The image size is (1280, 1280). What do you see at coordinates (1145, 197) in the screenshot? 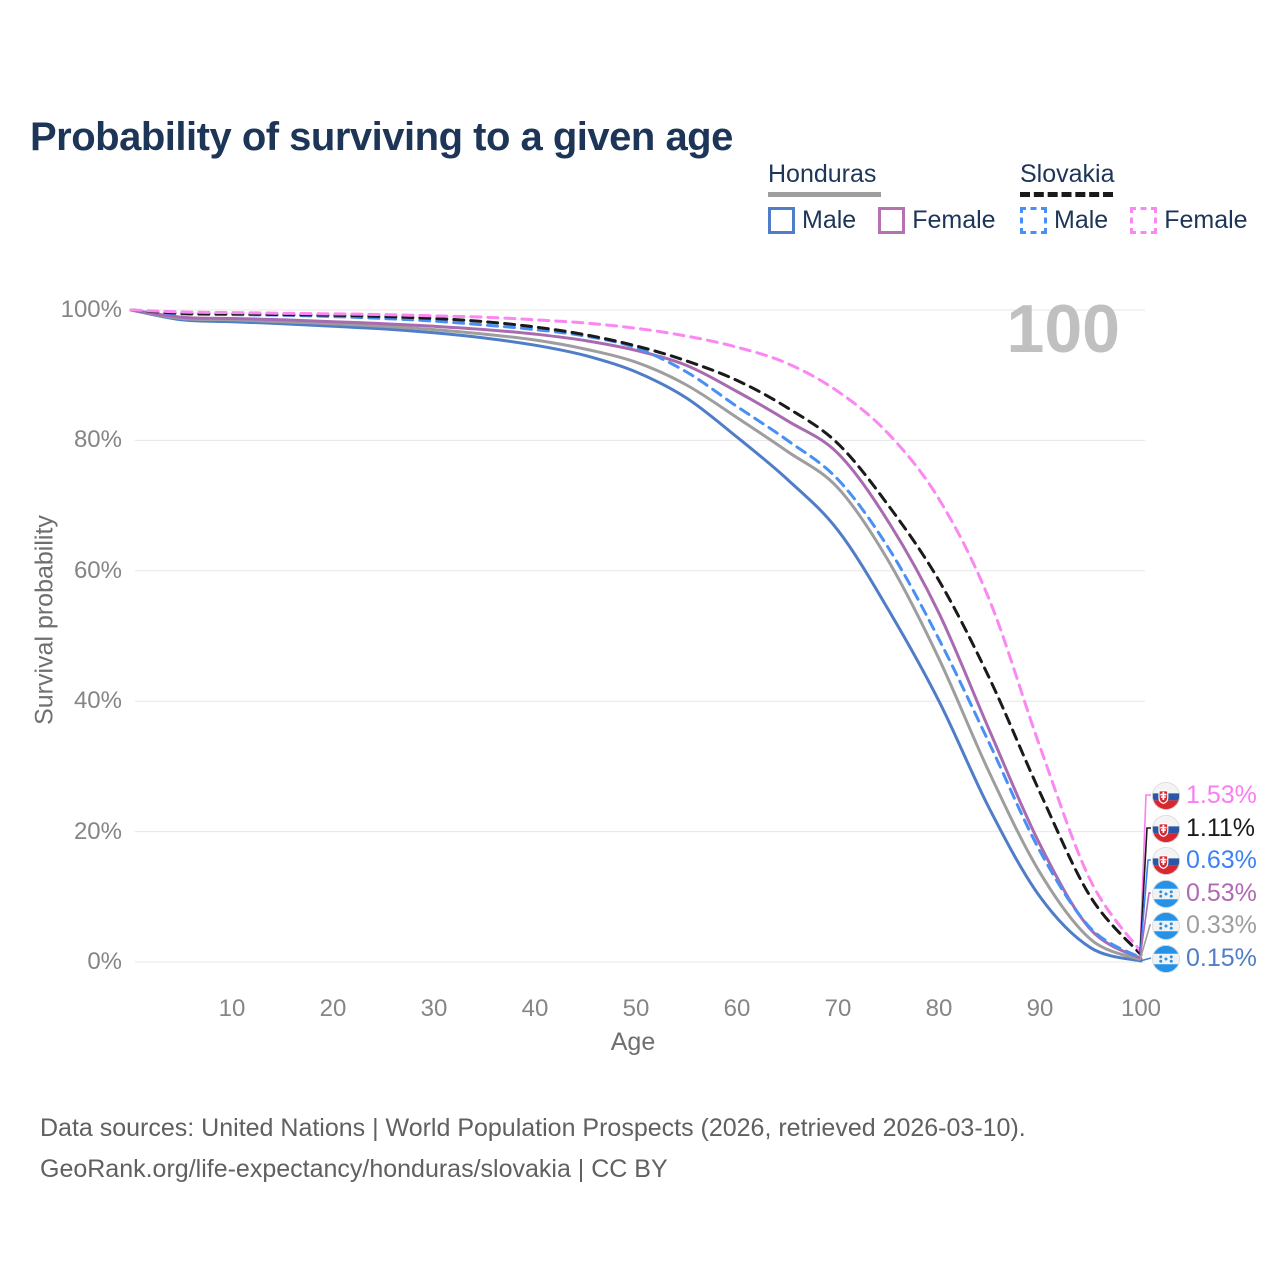
I see `legend-group-slovakia: Slovakia Male Female` at bounding box center [1145, 197].